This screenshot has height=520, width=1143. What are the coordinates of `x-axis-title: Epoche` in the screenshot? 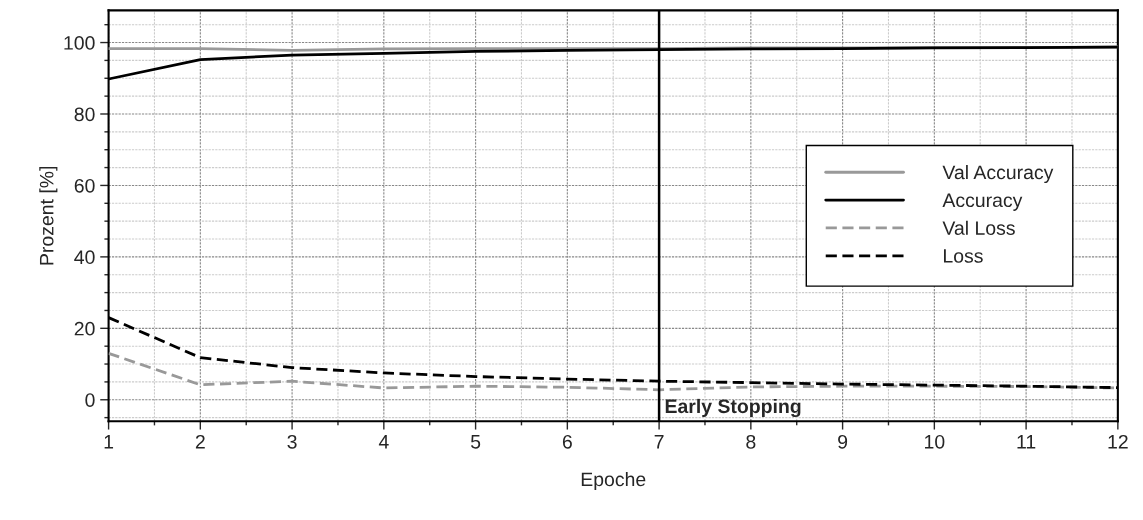 It's located at (613, 481).